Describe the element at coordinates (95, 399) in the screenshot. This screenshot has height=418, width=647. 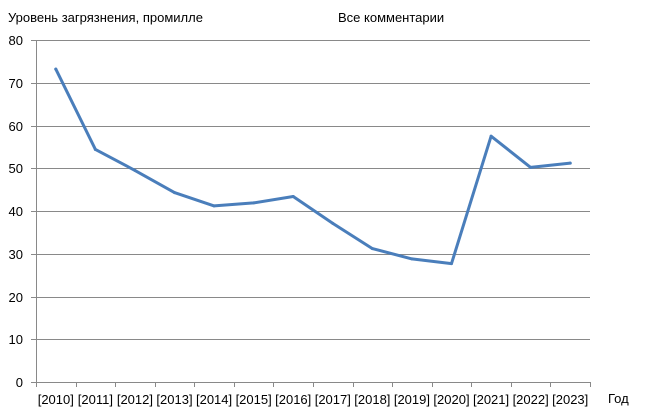
I see `x-tick-label: [2011]` at that location.